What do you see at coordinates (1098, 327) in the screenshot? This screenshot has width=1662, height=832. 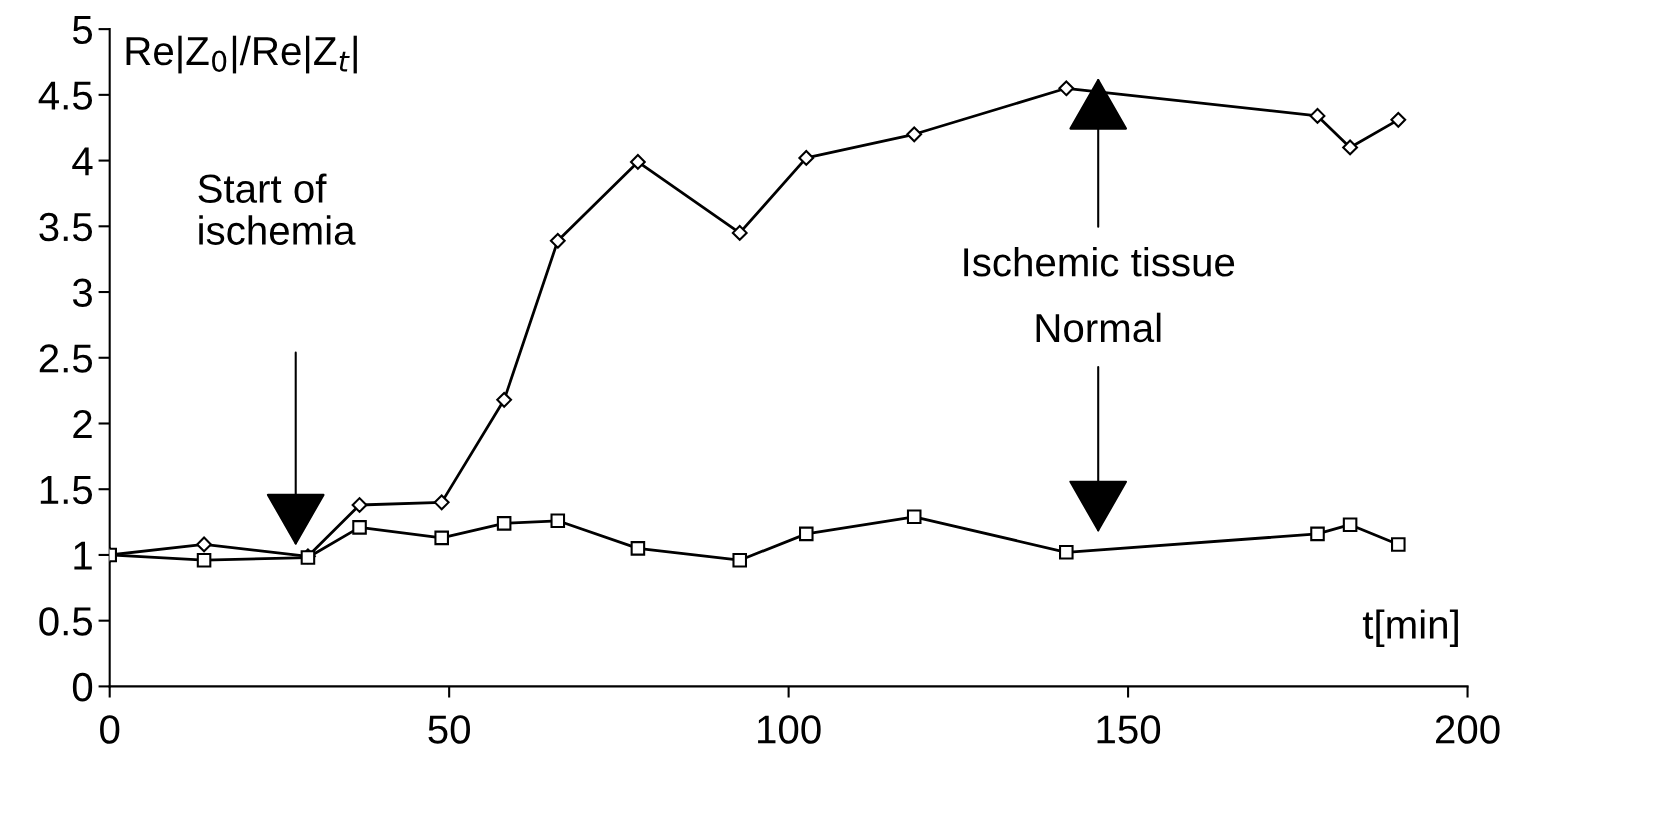 I see `annotation: Normal` at bounding box center [1098, 327].